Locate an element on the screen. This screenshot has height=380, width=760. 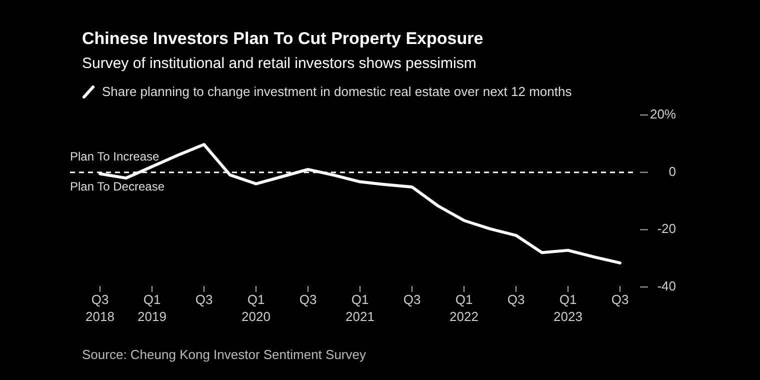
source-note: Source: Cheung Kong Investor Sentiment Survey is located at coordinates (224, 354).